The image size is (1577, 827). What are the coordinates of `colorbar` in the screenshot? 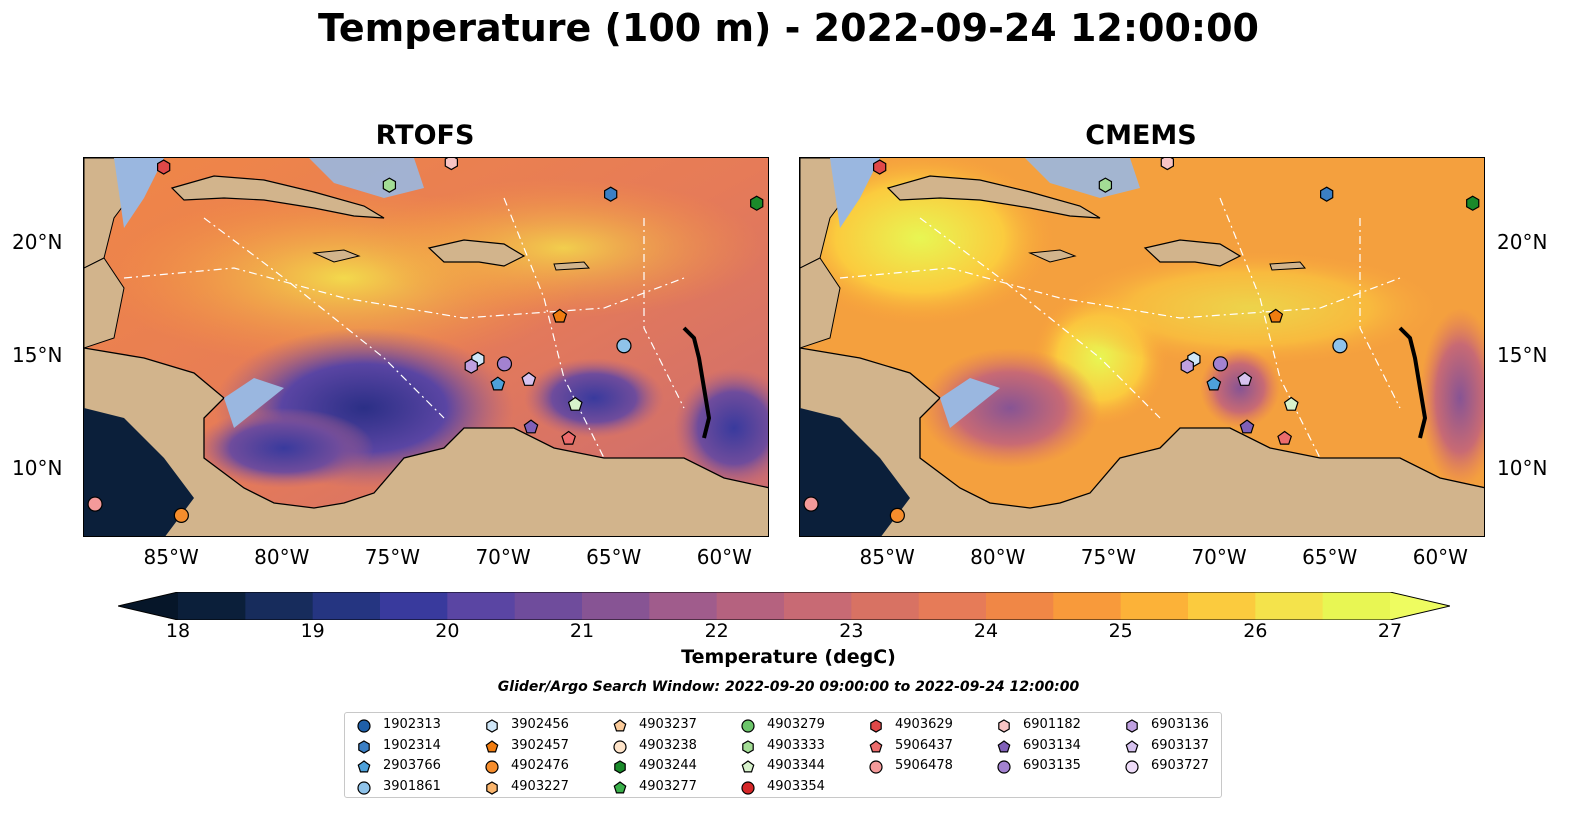 It's located at (784, 606).